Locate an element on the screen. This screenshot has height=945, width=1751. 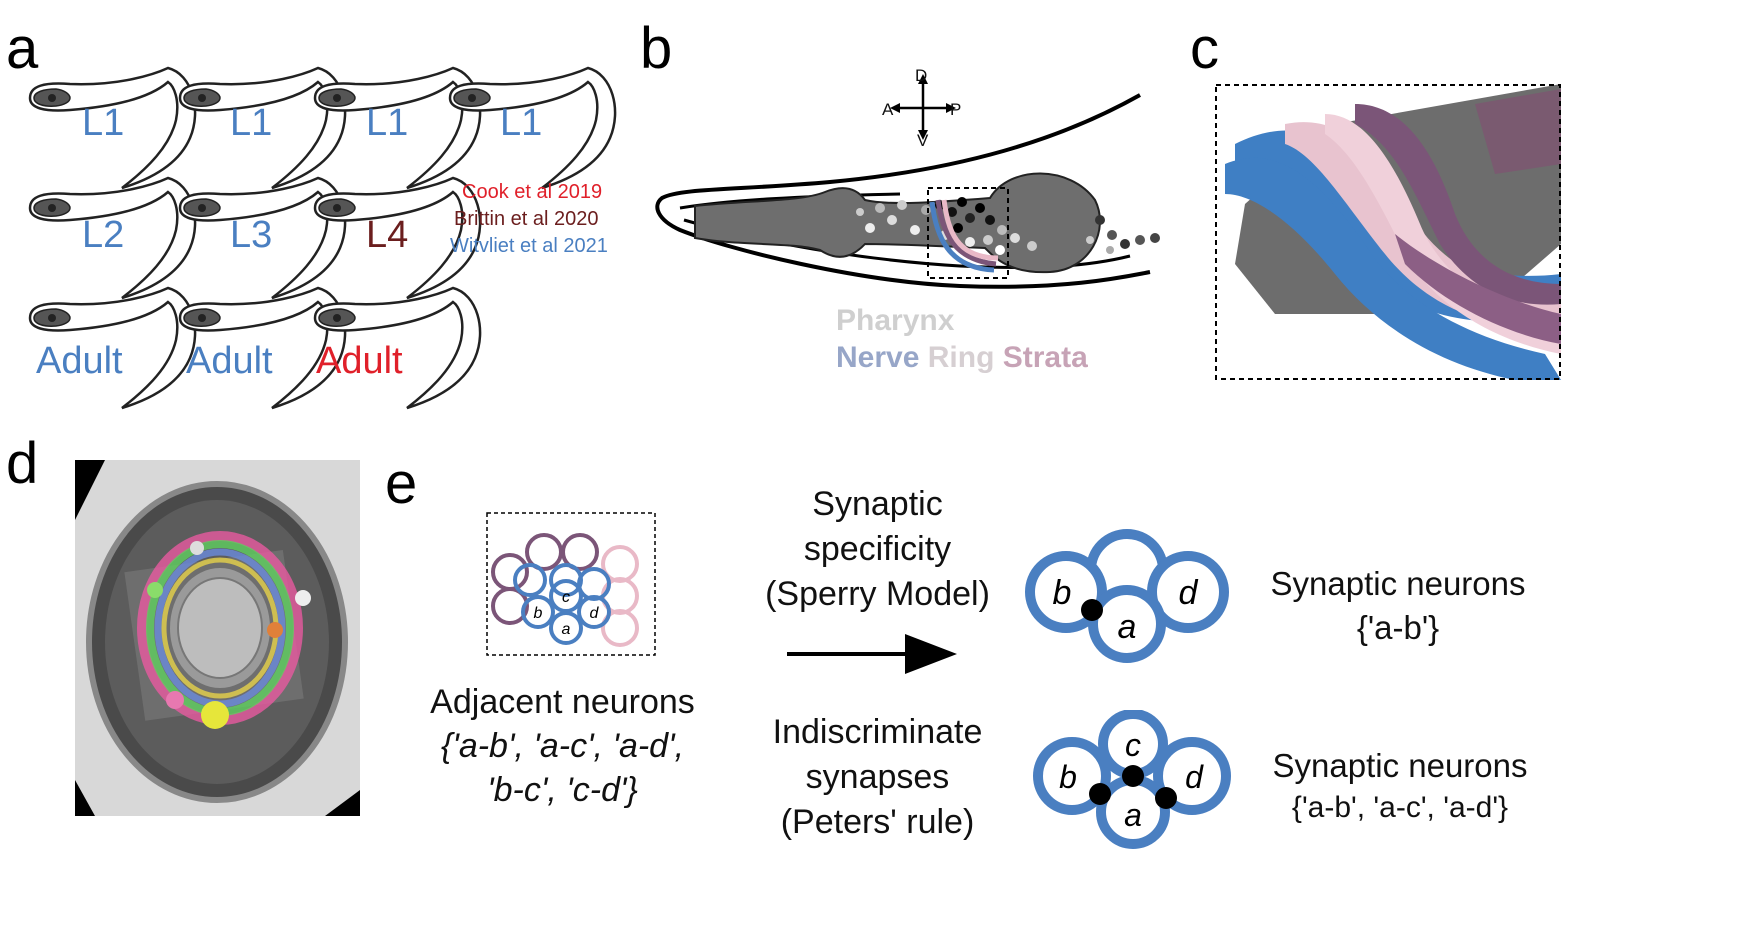
reference-brittin: Brittin et al 2020 is located at coordinates (526, 219).